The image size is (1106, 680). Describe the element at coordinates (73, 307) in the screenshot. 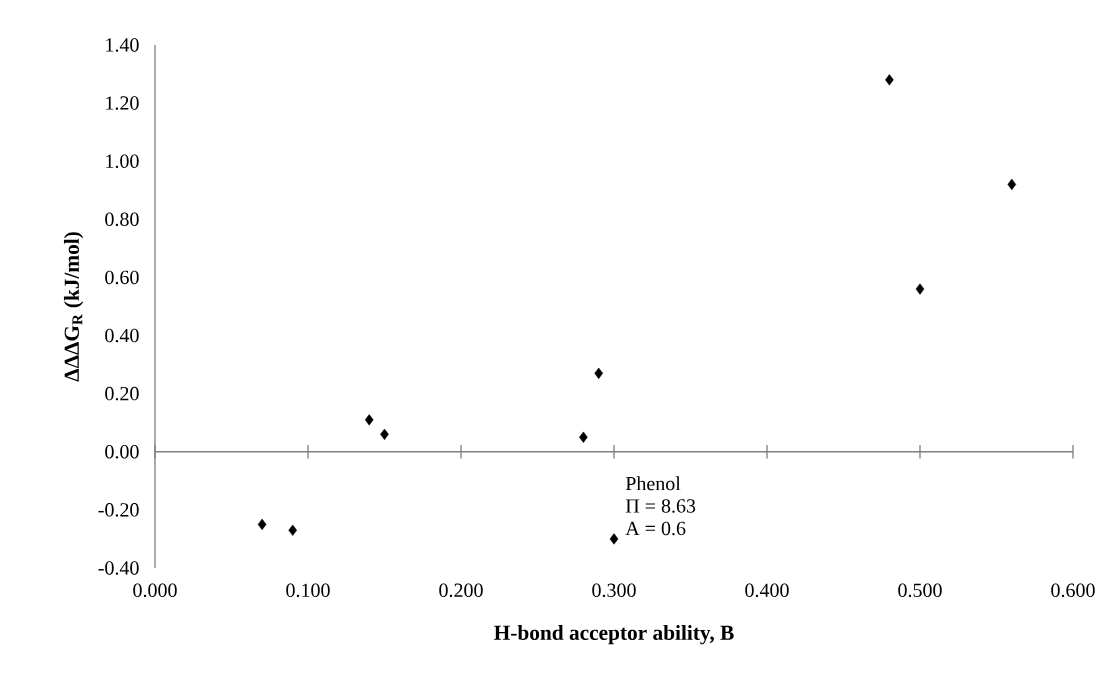

I see `y-axis-title: ΔΔΔG$_{R}$ (kJ/mol)` at that location.